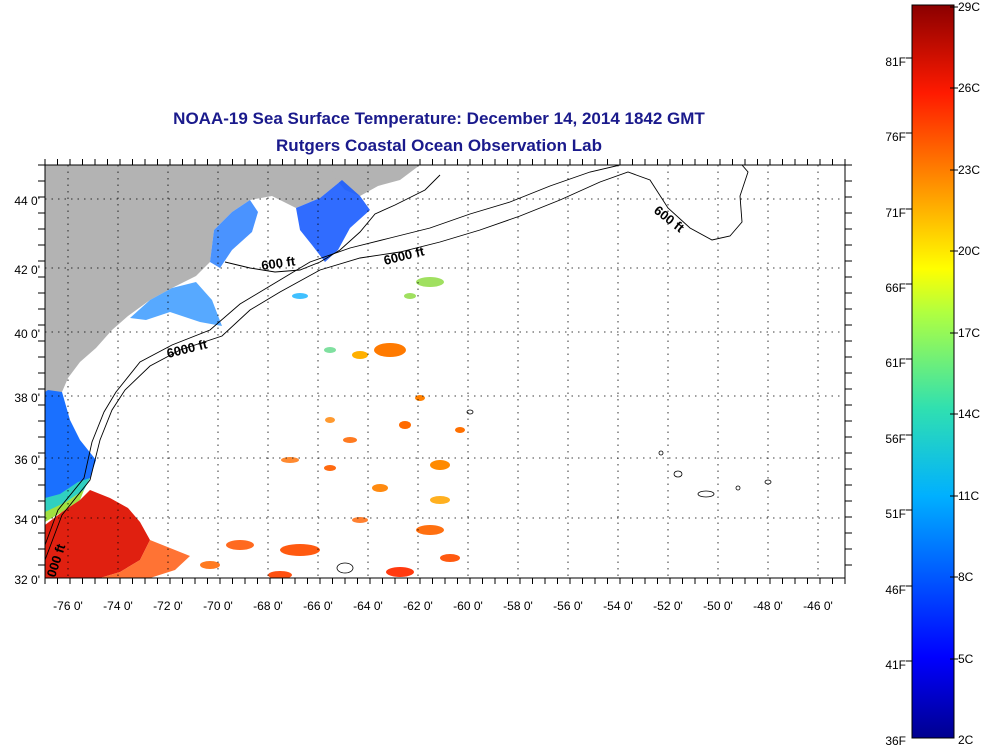 The image size is (984, 754). I want to click on color-bar, so click(933, 371).